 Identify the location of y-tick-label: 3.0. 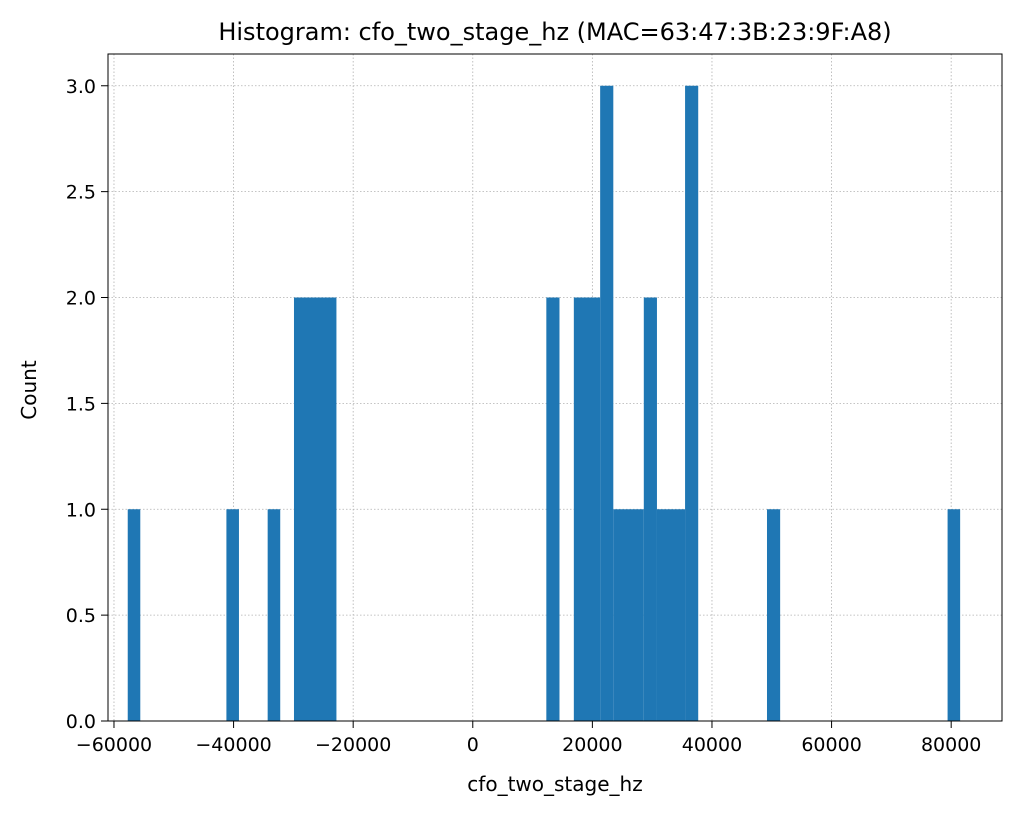
(81, 87).